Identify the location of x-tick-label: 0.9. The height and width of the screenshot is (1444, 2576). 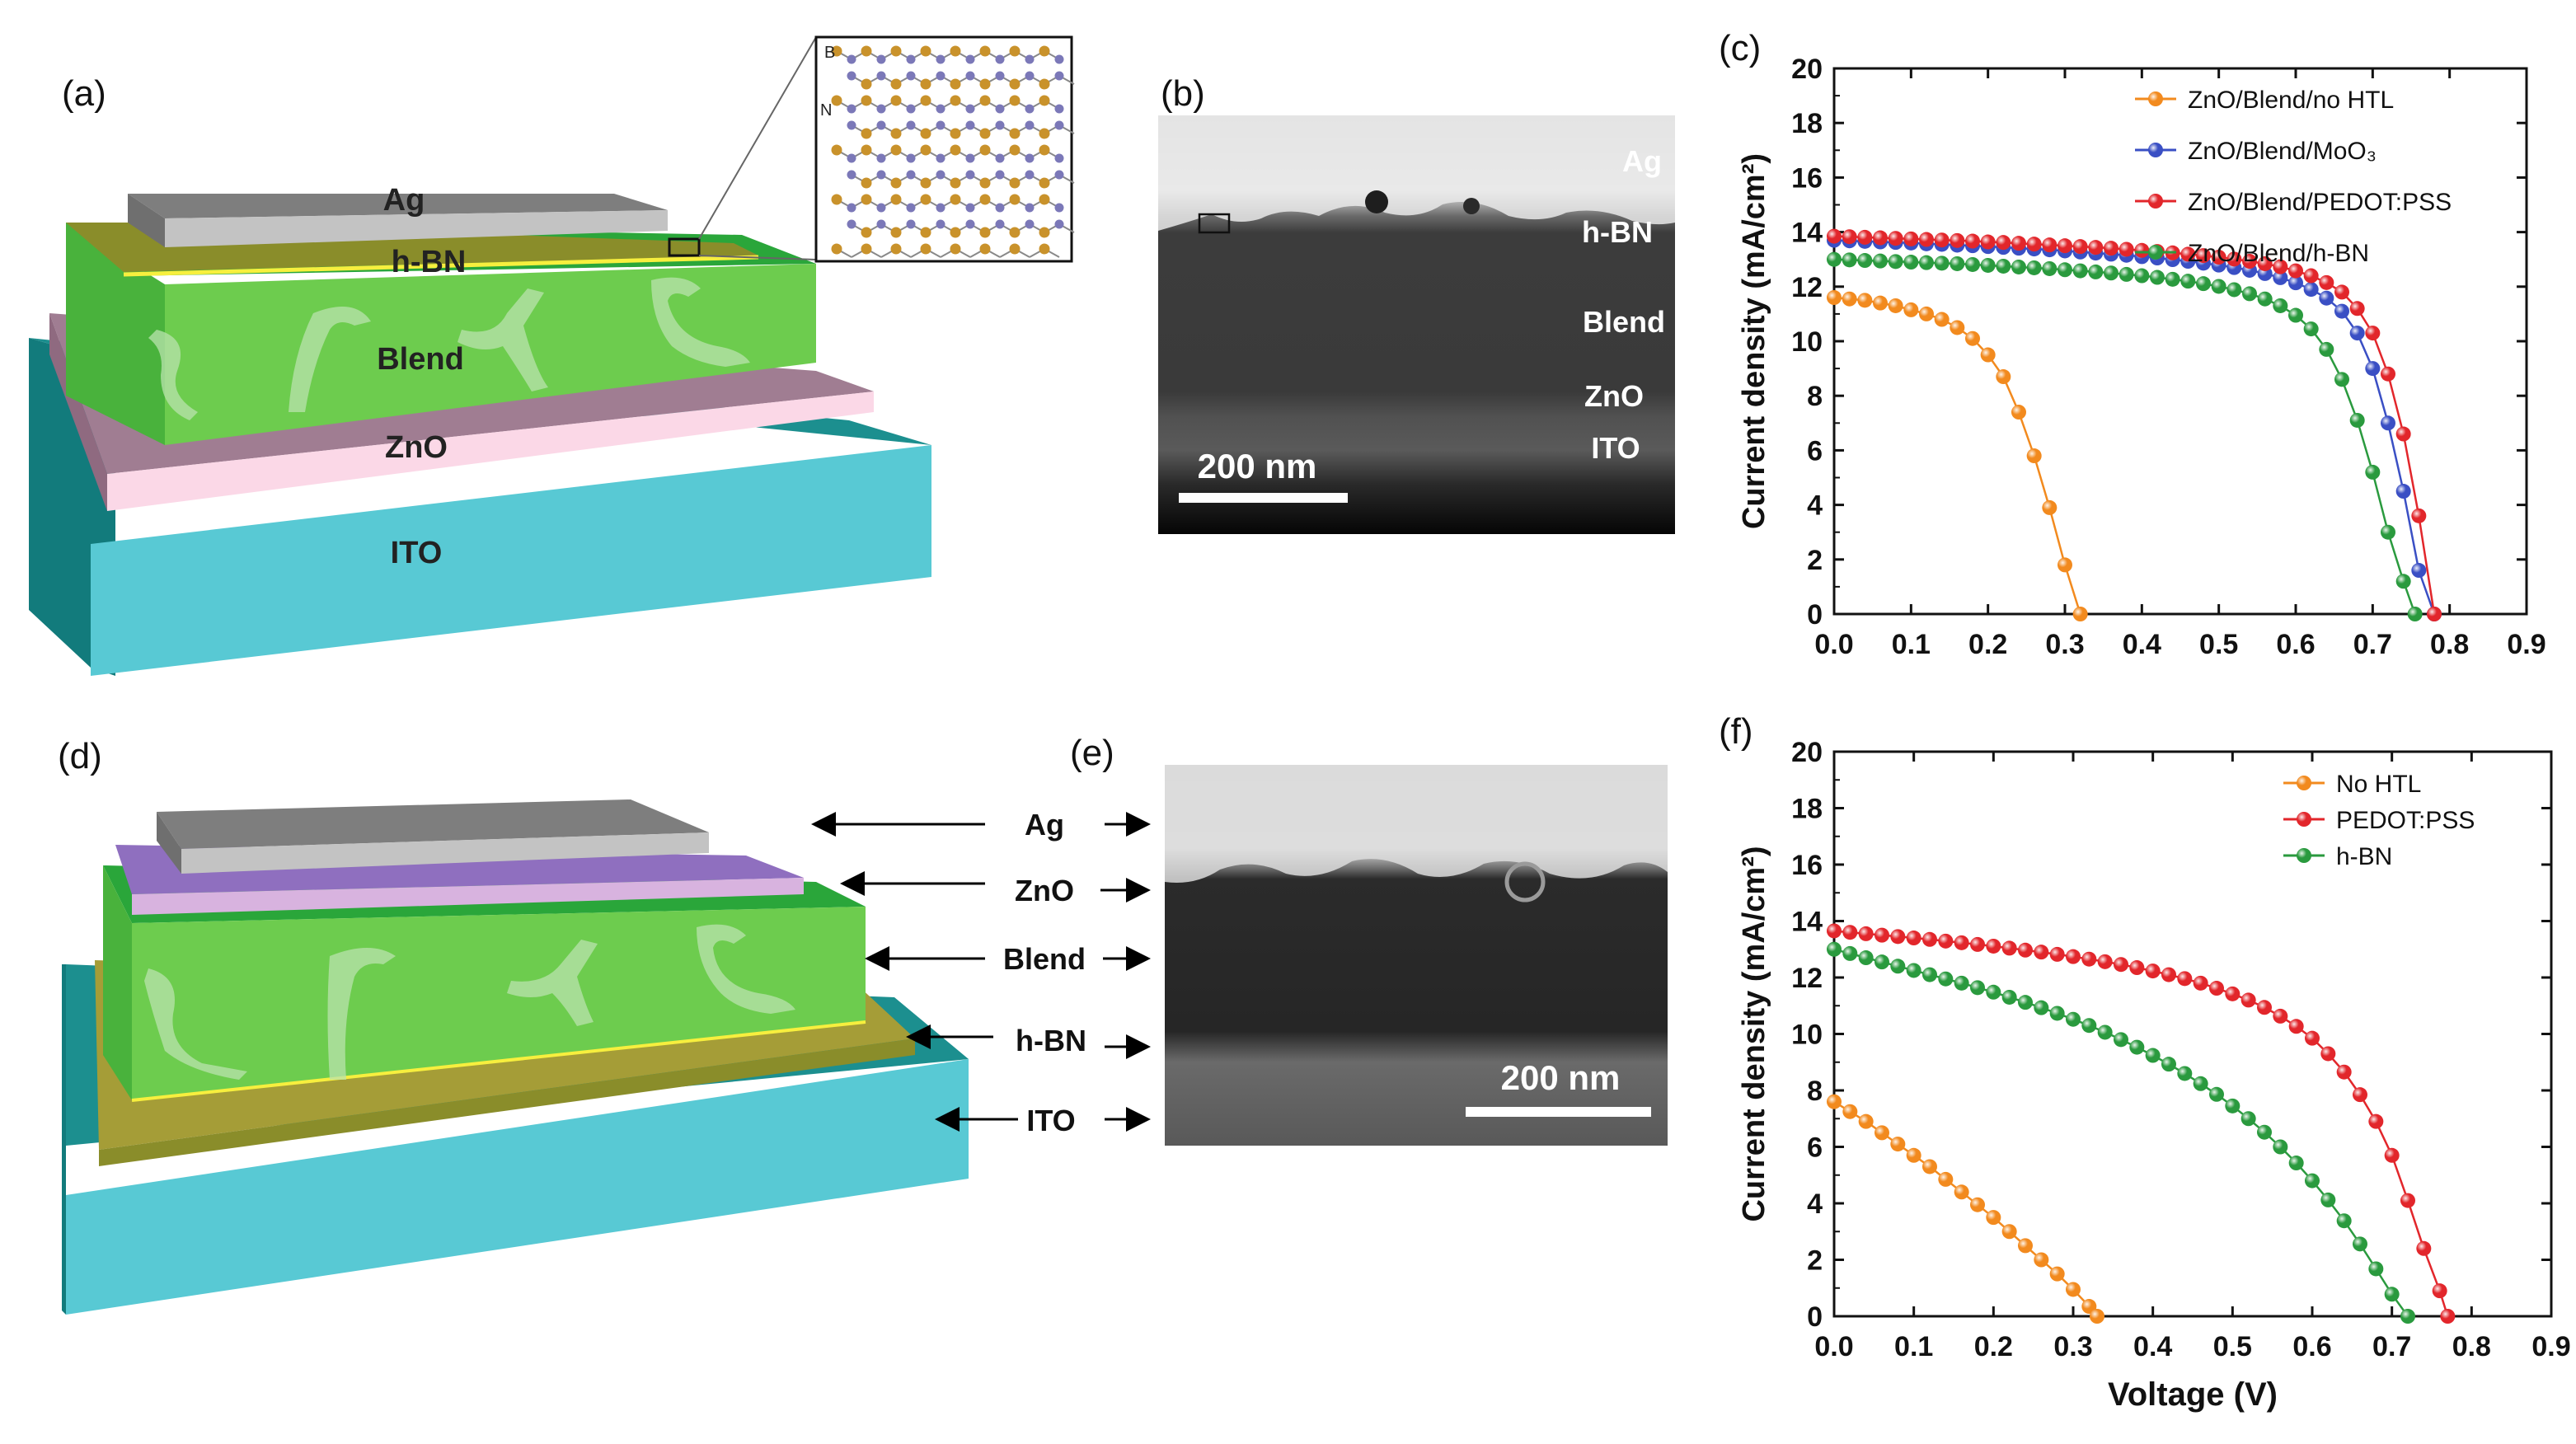
(2551, 1346).